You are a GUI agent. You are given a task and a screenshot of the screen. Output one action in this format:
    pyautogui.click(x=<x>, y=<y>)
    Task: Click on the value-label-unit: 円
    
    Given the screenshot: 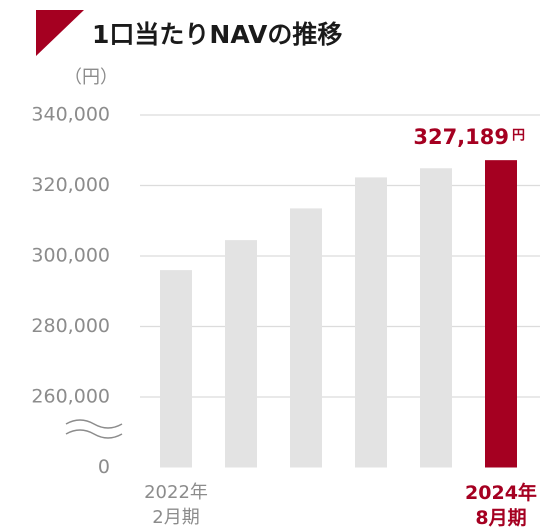 What is the action you would take?
    pyautogui.click(x=518, y=136)
    